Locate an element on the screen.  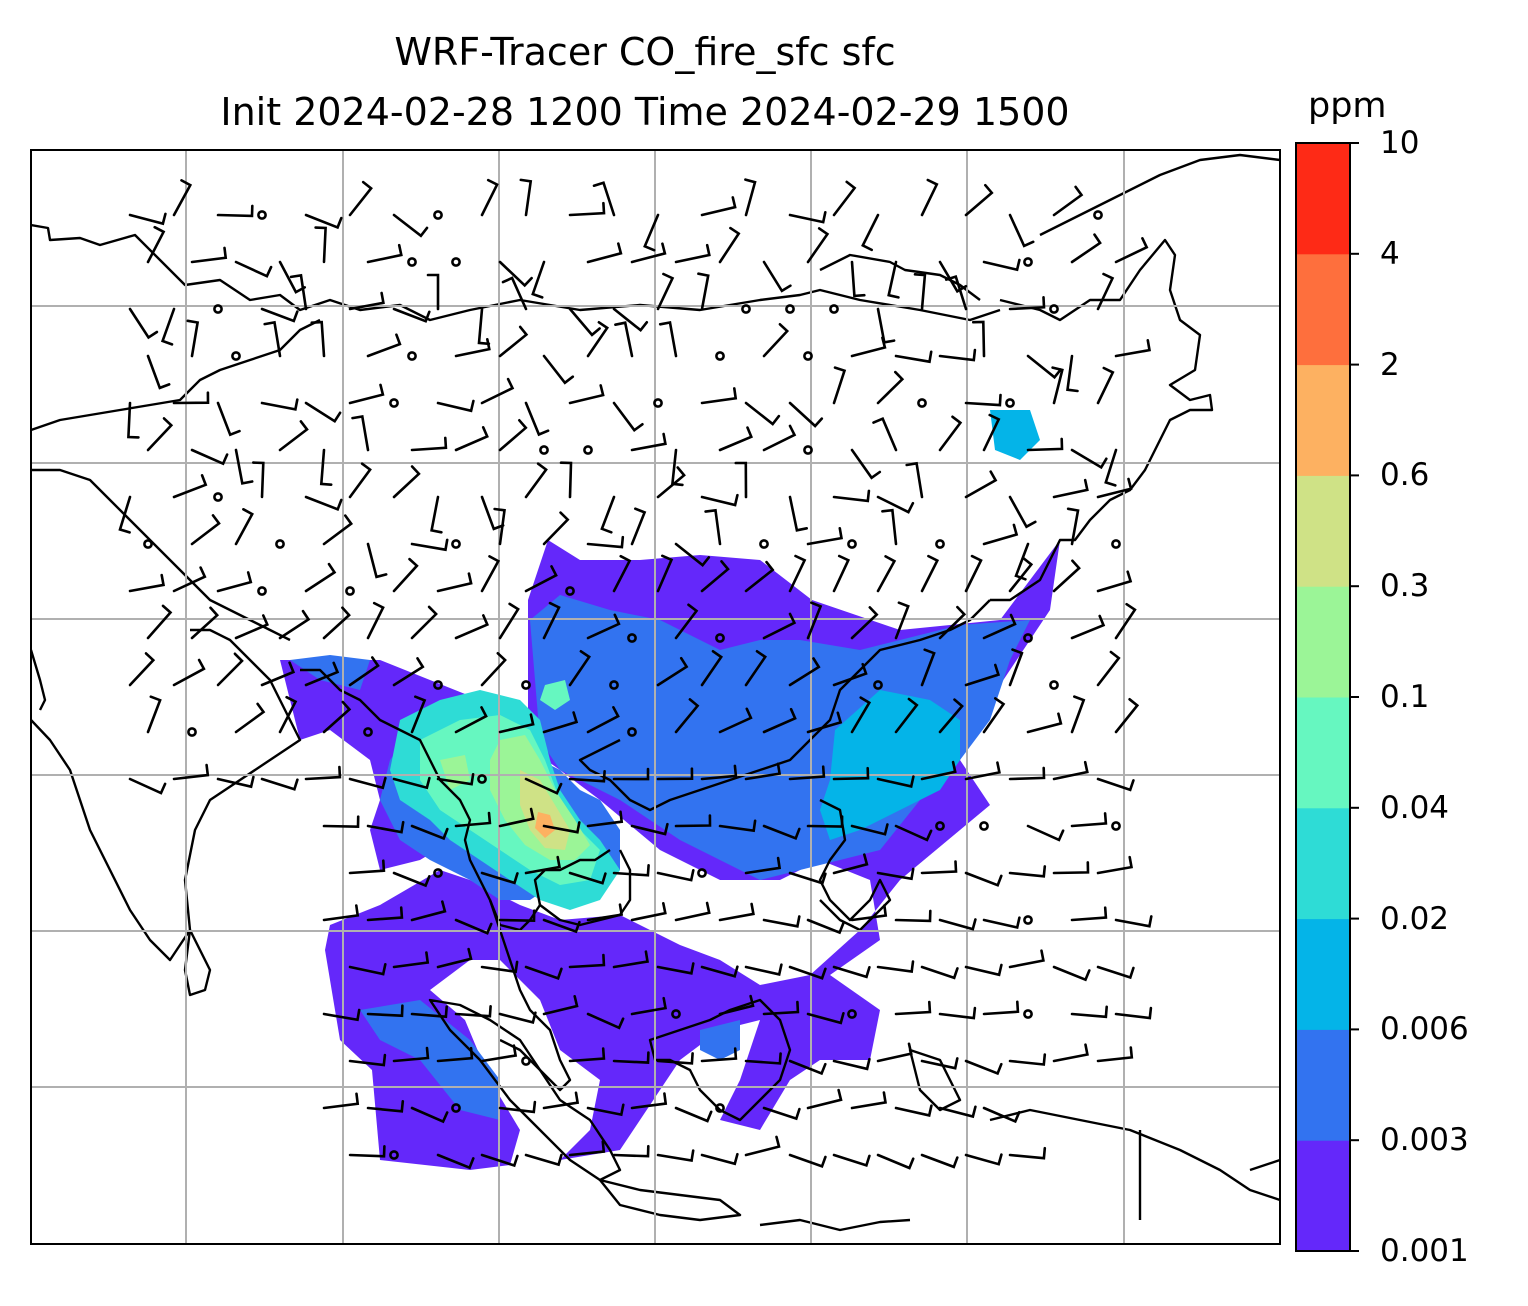
colorbar-tick-label: 0.003 is located at coordinates (1424, 1140).